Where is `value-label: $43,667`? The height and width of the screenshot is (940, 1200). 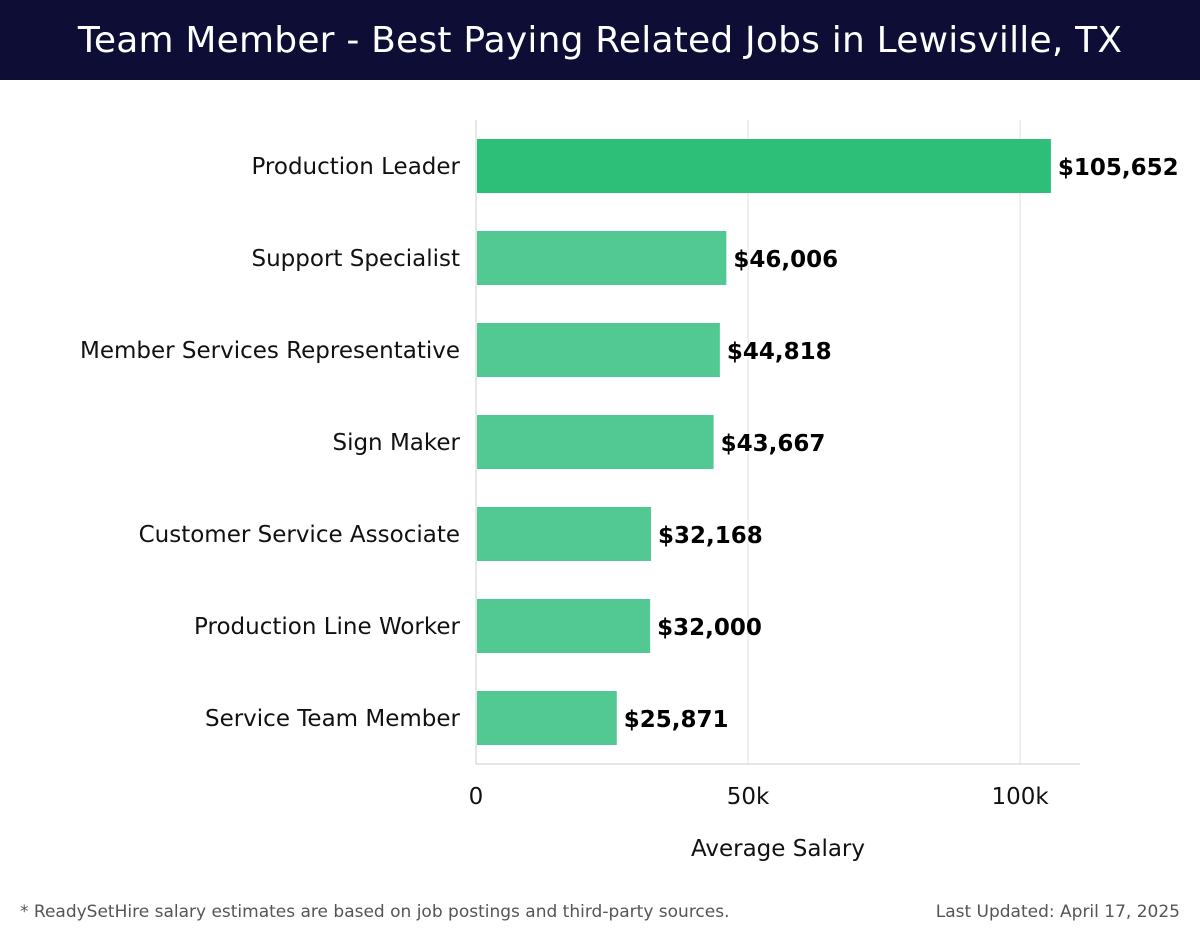
value-label: $43,667 is located at coordinates (773, 444).